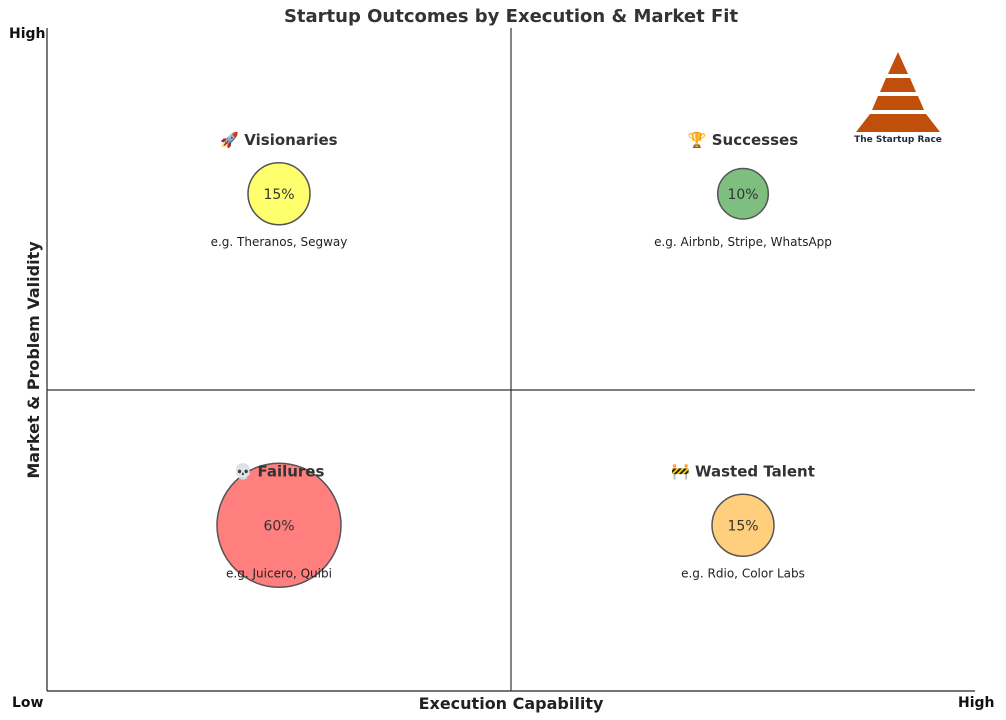 The image size is (1006, 720). What do you see at coordinates (511, 703) in the screenshot?
I see `x-axis-label: Execution Capability` at bounding box center [511, 703].